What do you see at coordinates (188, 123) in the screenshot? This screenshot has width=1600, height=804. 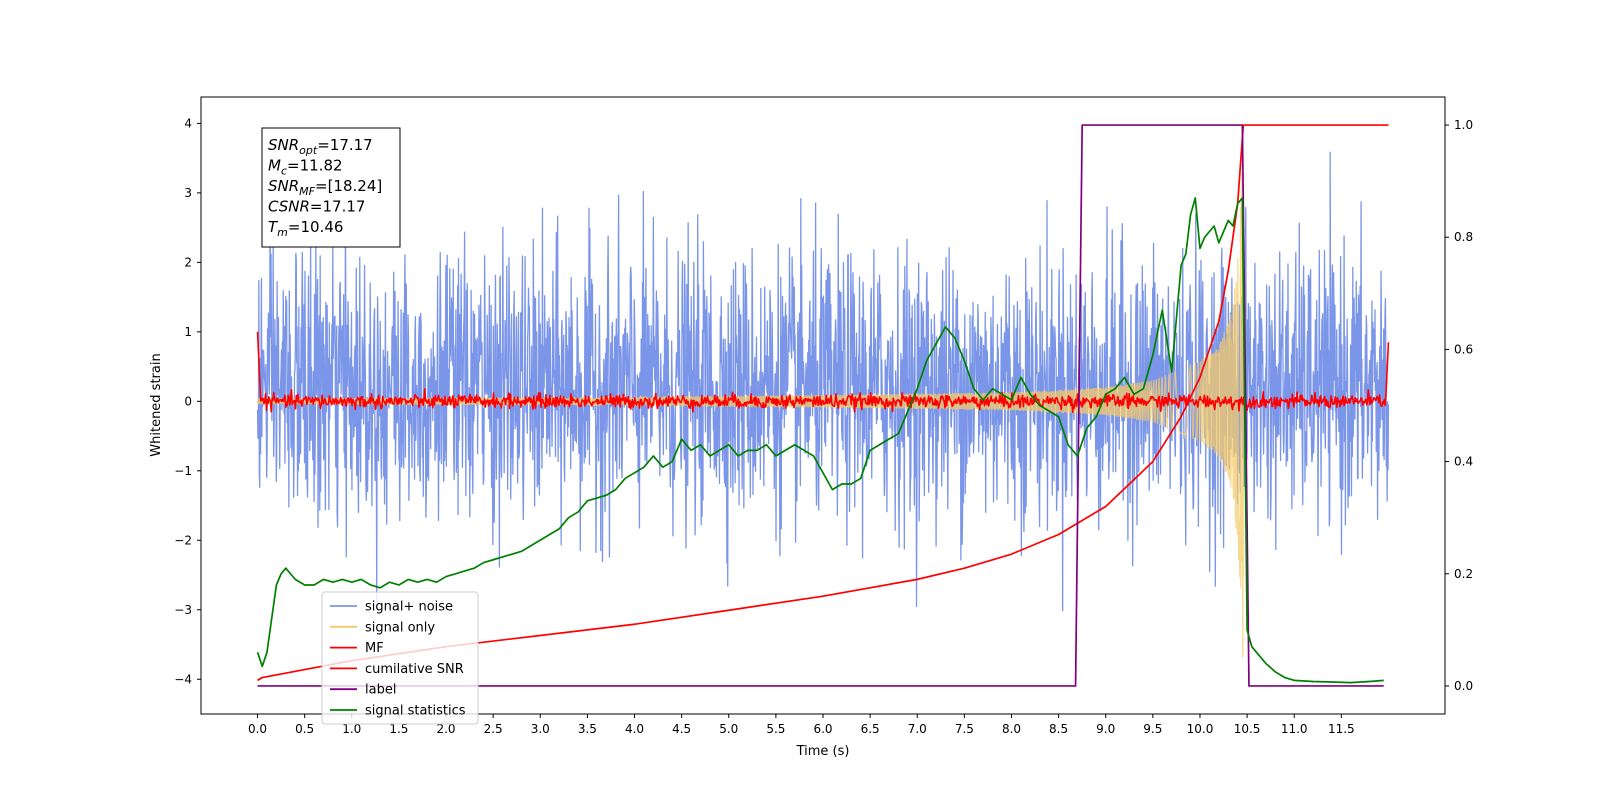 I see `y-tick-label: 4` at bounding box center [188, 123].